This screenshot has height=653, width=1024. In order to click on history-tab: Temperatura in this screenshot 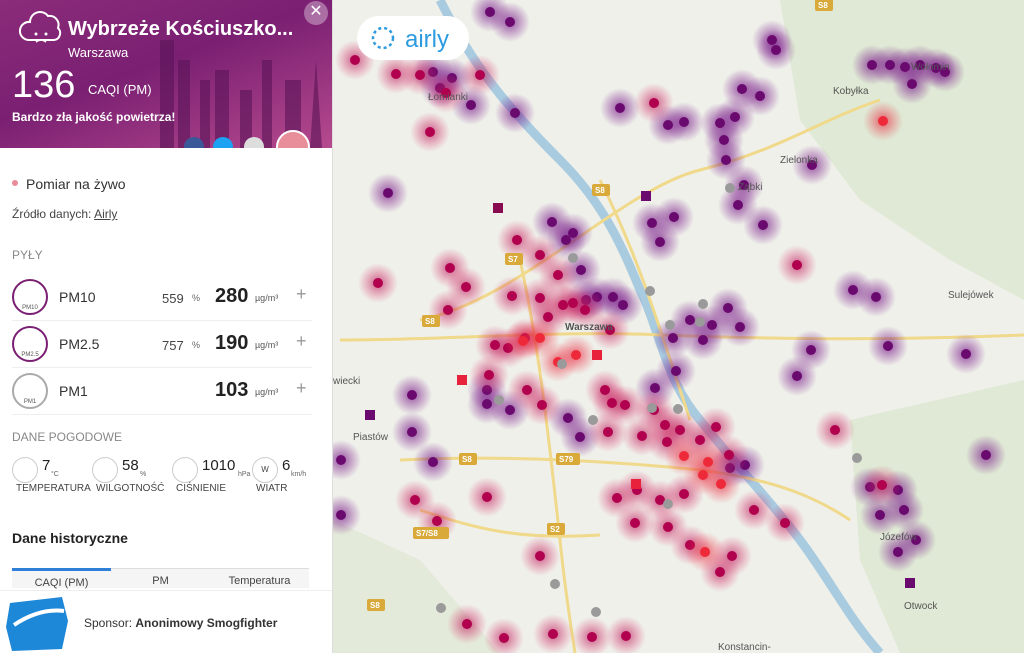, I will do `click(259, 578)`.